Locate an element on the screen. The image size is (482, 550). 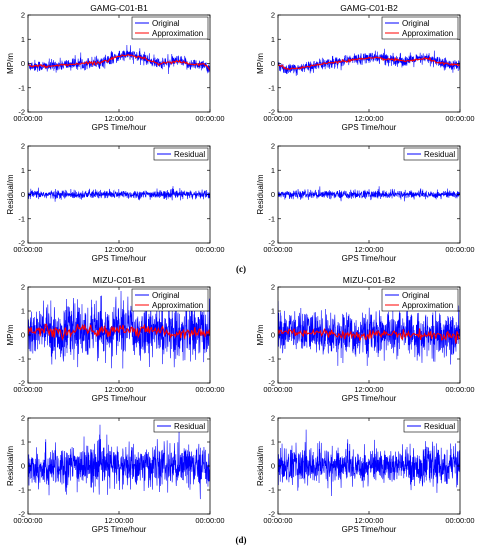
chart-title: GAMG-C01-B1 is located at coordinates (119, 8).